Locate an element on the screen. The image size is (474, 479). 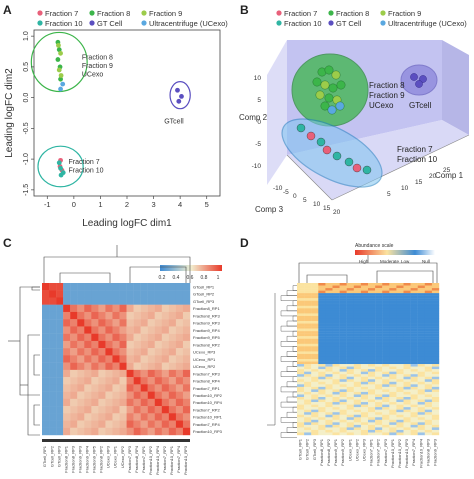
annotation: Fraction 9 is located at coordinates (387, 95).